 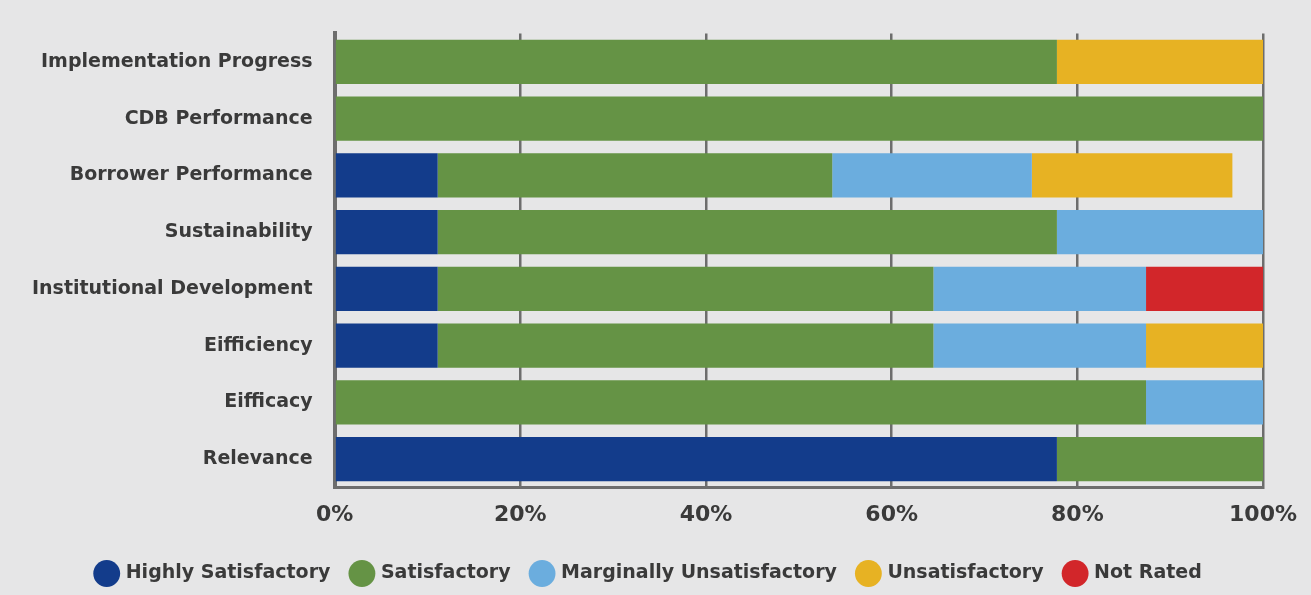 I want to click on x-tick-label: 80%, so click(x=1077, y=513).